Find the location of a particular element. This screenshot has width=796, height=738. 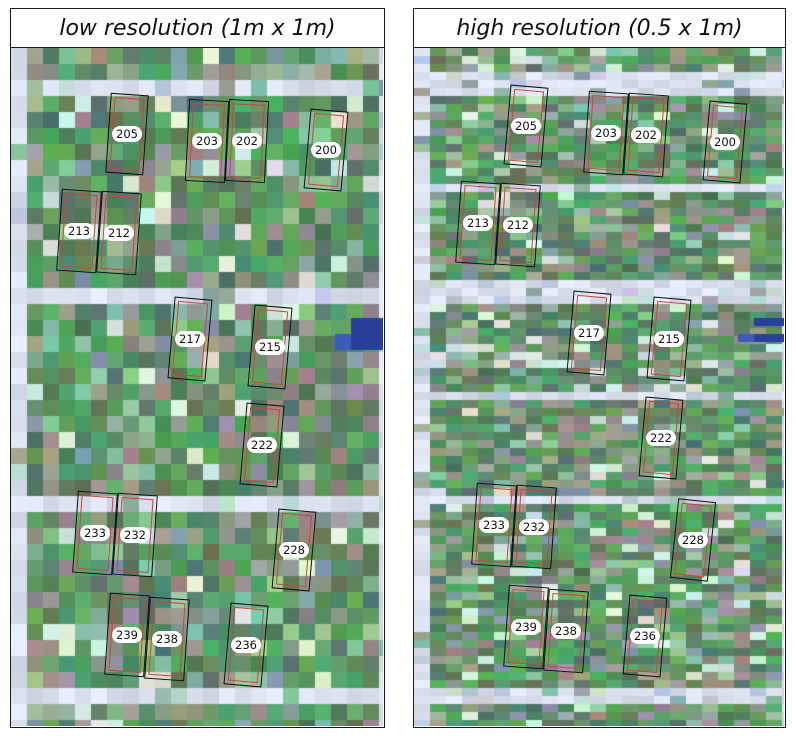

panel-title: high resolution (0.5 x 1m) is located at coordinates (599, 28).